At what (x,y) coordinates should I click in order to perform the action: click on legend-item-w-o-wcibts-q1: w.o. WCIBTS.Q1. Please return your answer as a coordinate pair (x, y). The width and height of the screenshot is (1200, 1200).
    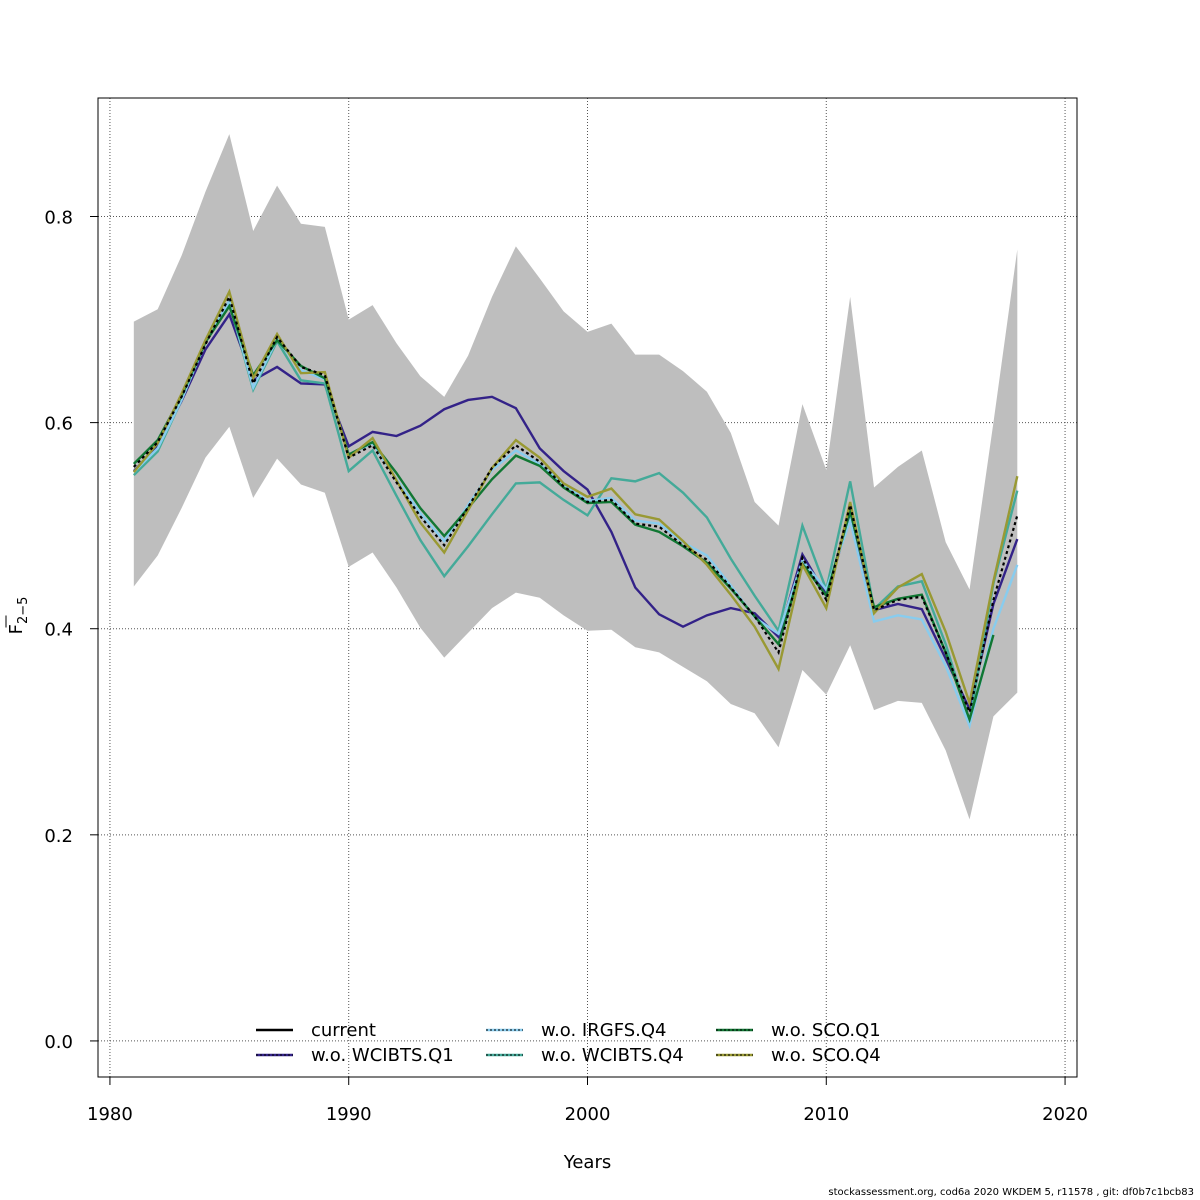
    Looking at the image, I should click on (355, 1055).